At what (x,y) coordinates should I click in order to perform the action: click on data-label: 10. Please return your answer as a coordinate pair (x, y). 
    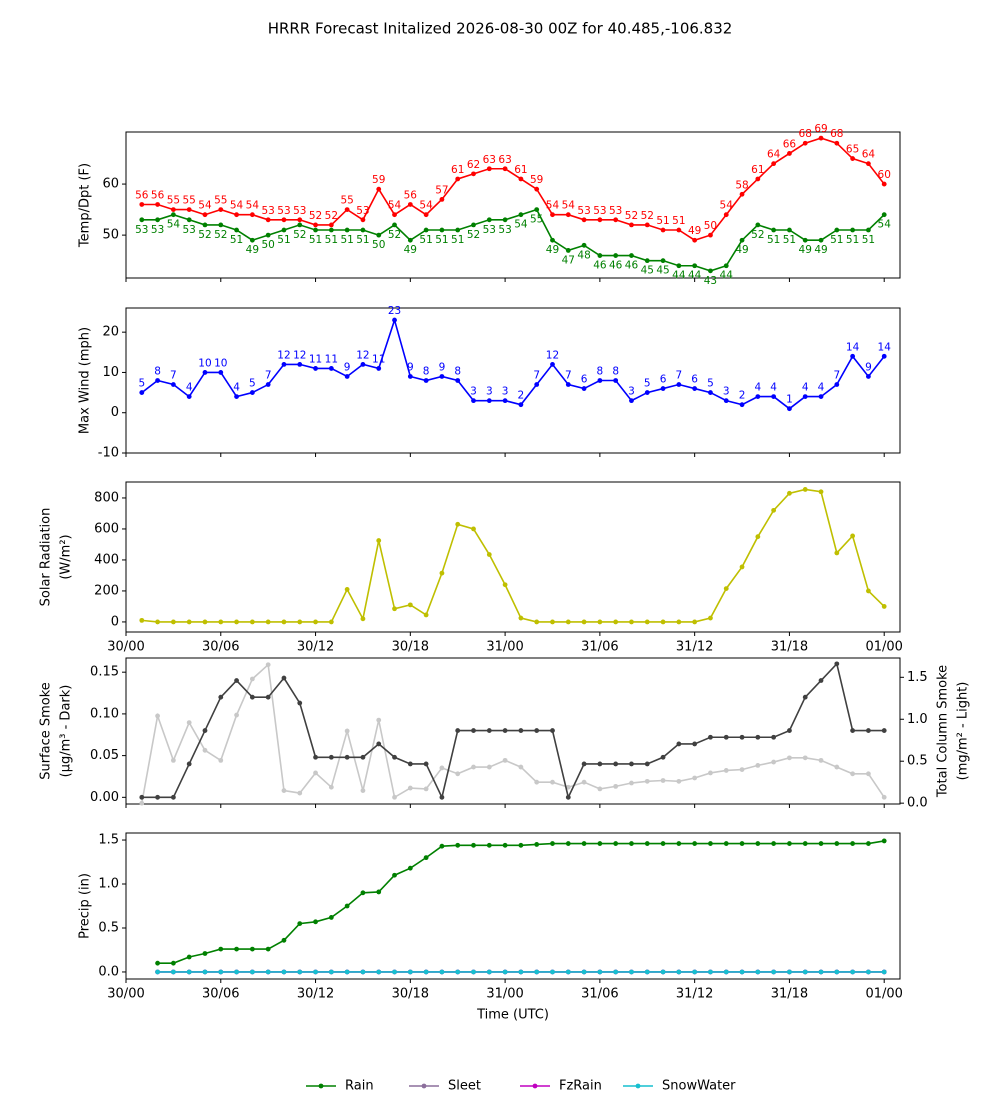
    Looking at the image, I should click on (220, 363).